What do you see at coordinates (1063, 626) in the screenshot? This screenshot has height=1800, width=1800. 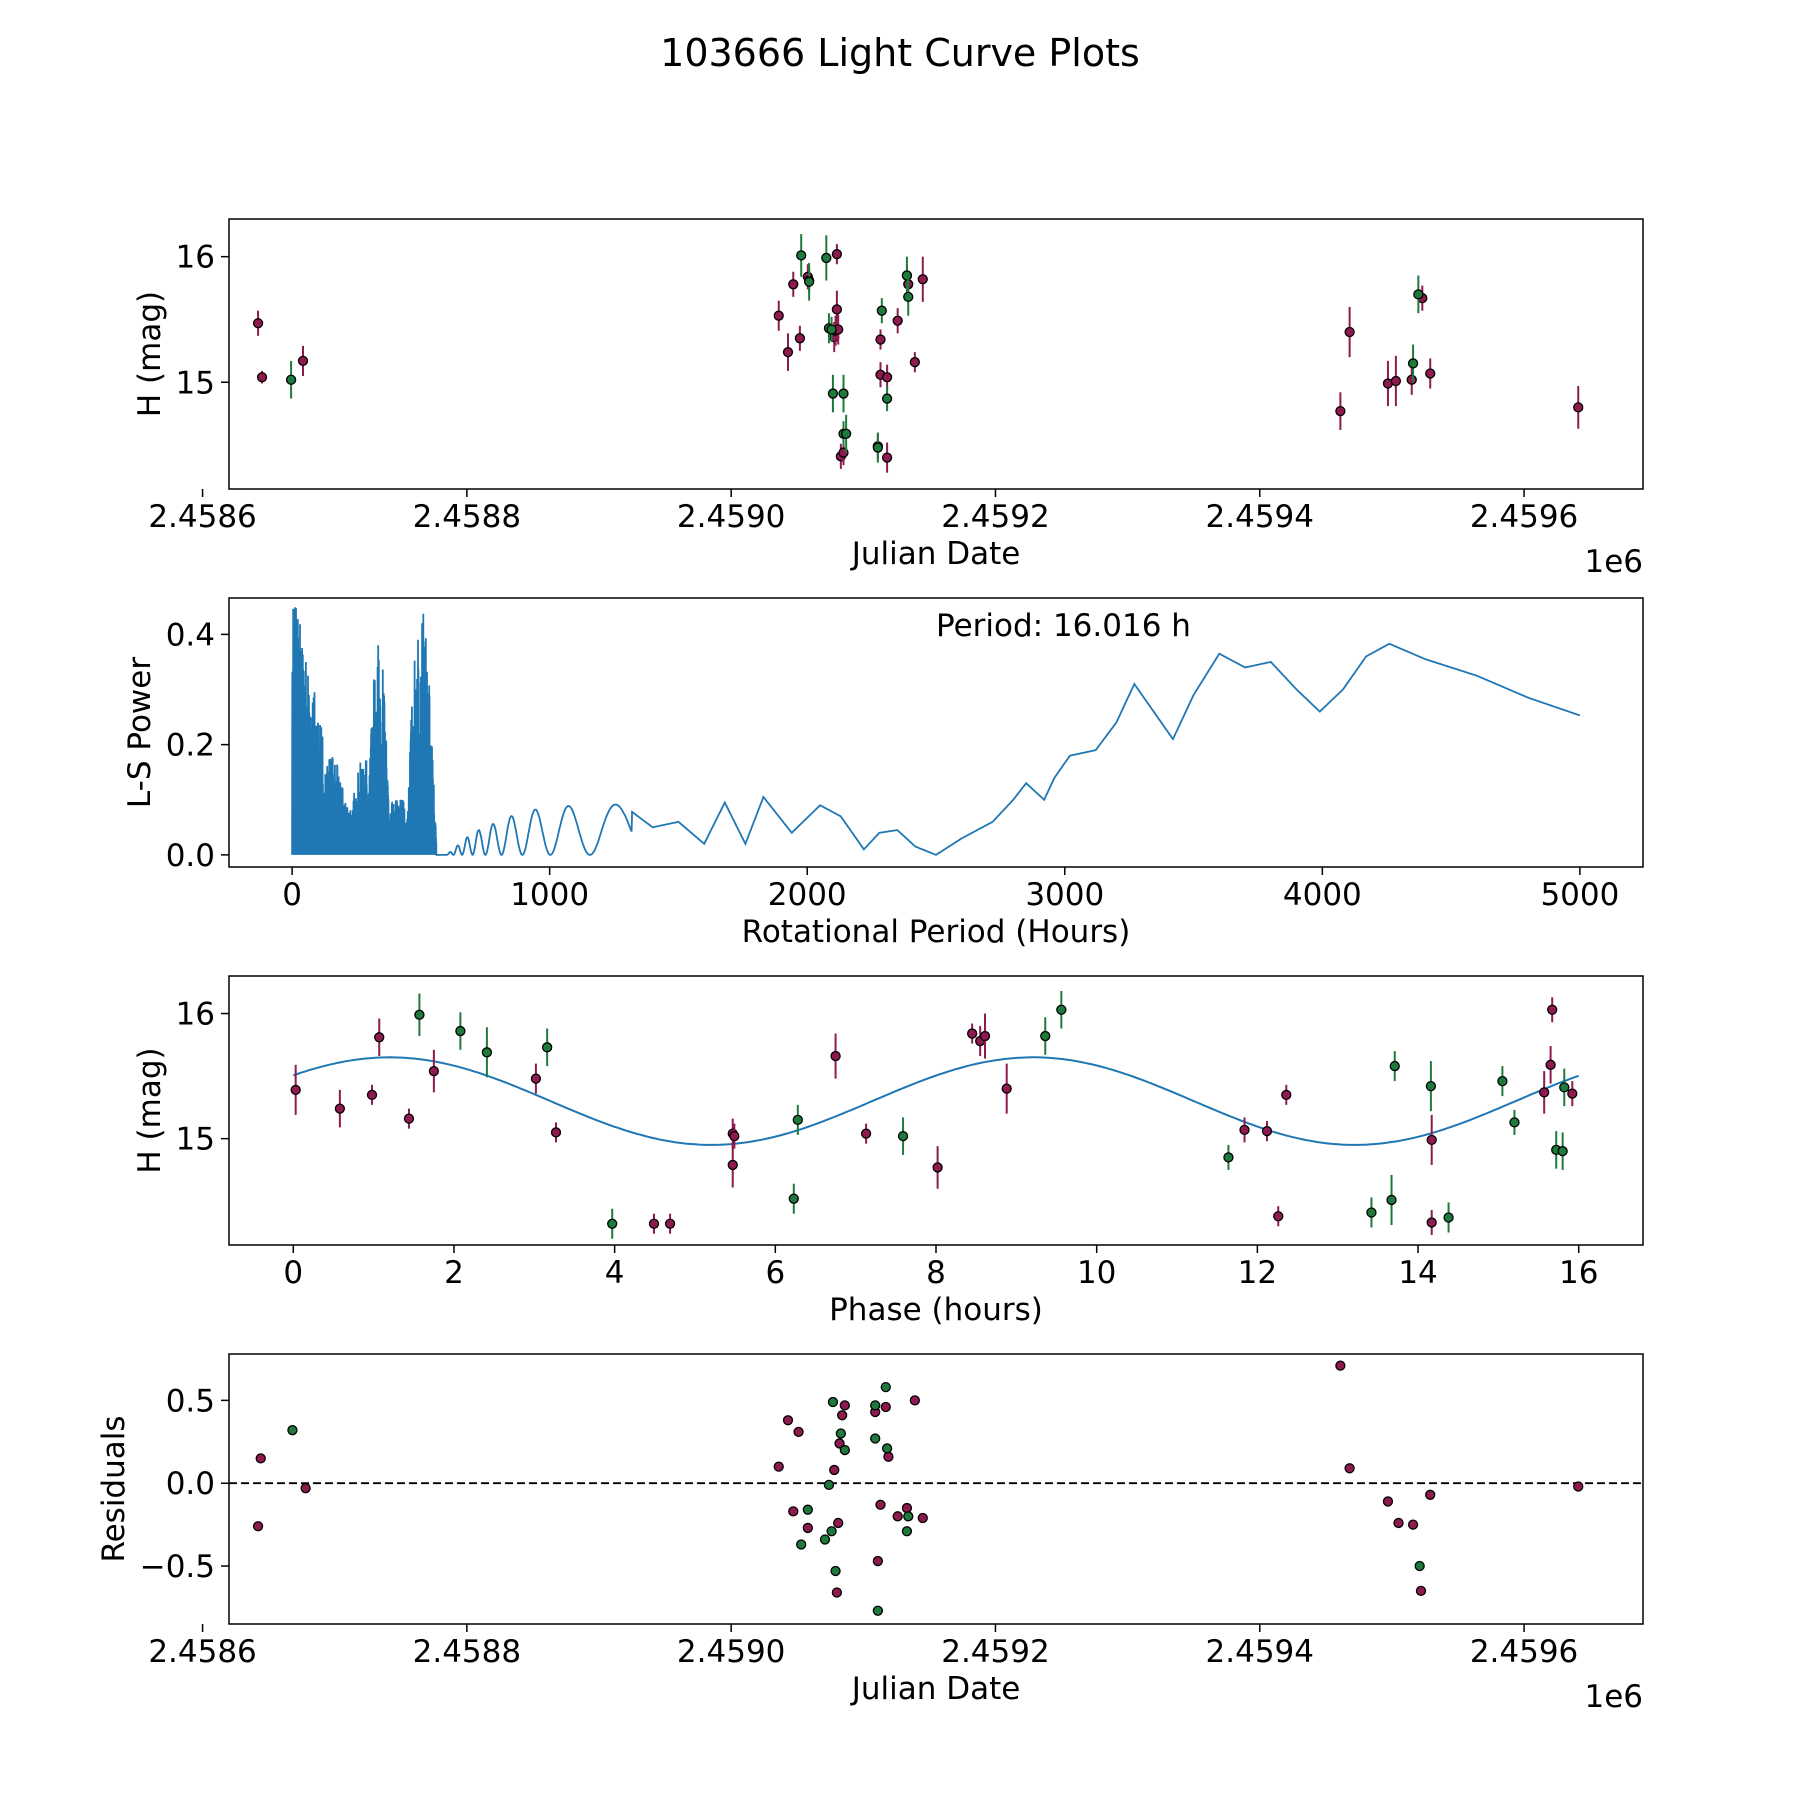 I see `period-annotation: Period: 16.016 h` at bounding box center [1063, 626].